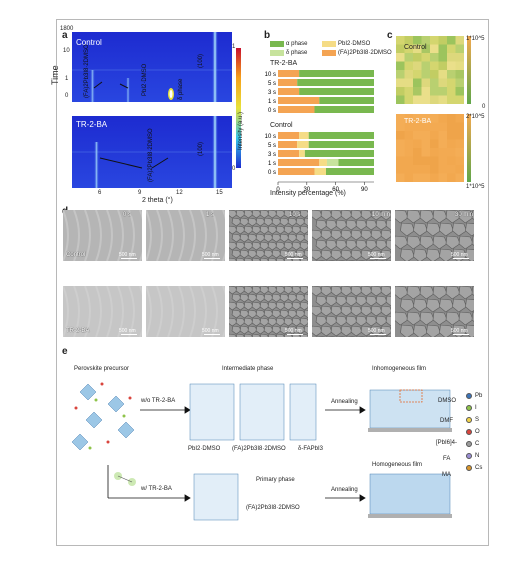  What do you see at coordinates (474, 396) in the screenshot?
I see `element-legend-item: Pb` at bounding box center [474, 396].